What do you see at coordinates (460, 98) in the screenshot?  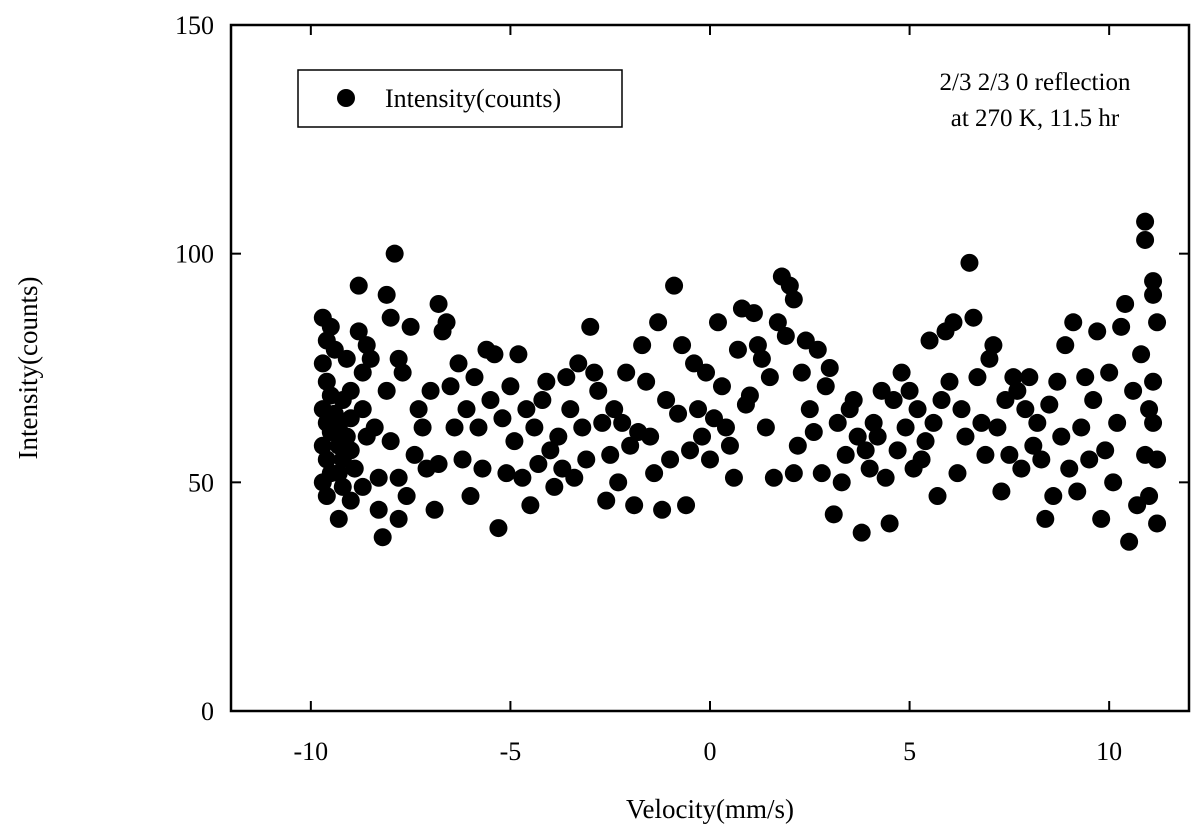 I see `legend: Intensity(counts)` at bounding box center [460, 98].